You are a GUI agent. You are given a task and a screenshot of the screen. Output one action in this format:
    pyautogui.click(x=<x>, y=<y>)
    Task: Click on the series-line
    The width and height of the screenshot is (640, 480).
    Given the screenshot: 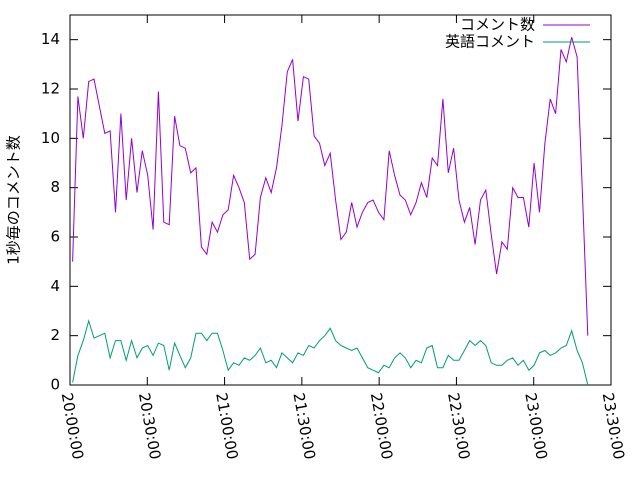 What is the action you would take?
    pyautogui.click(x=330, y=352)
    